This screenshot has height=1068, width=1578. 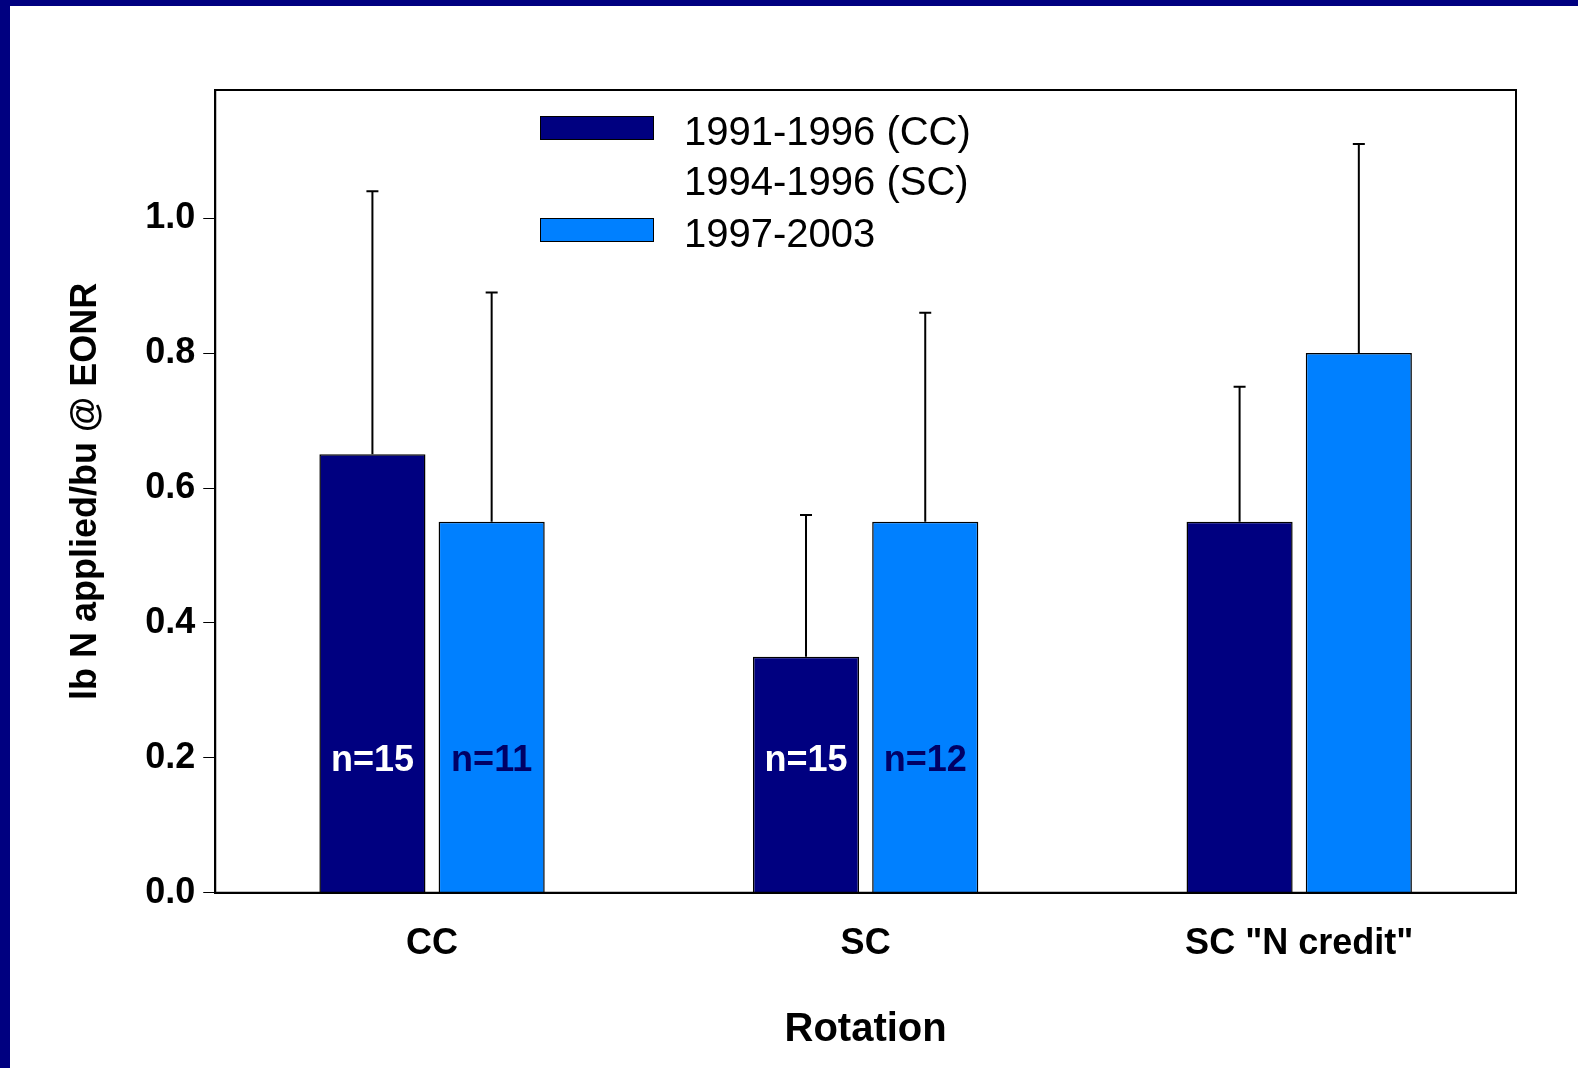 What do you see at coordinates (780, 233) in the screenshot?
I see `legend-label: 1997-2003` at bounding box center [780, 233].